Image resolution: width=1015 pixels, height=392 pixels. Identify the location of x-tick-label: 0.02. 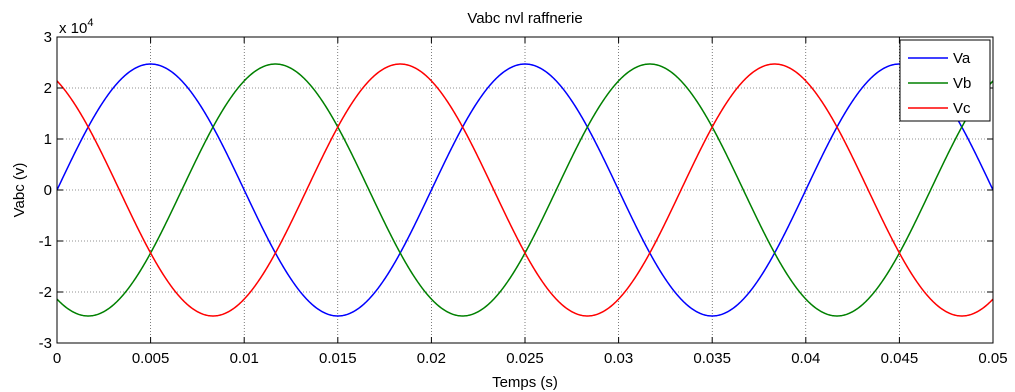
(431, 358).